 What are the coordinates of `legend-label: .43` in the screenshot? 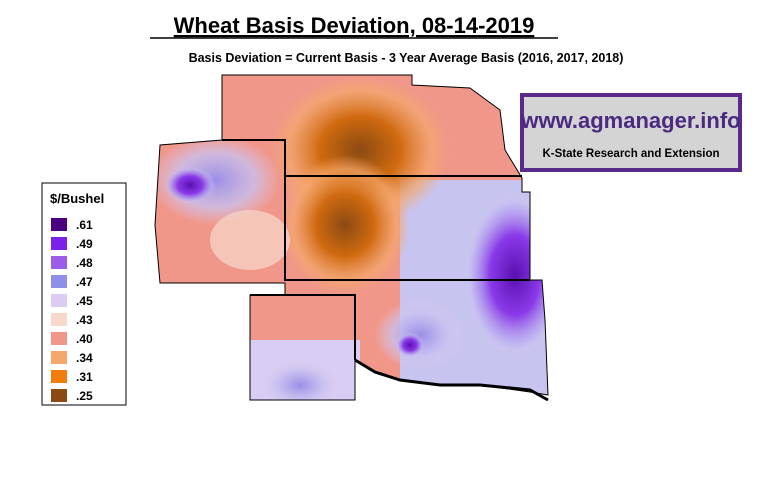 It's located at (84, 320).